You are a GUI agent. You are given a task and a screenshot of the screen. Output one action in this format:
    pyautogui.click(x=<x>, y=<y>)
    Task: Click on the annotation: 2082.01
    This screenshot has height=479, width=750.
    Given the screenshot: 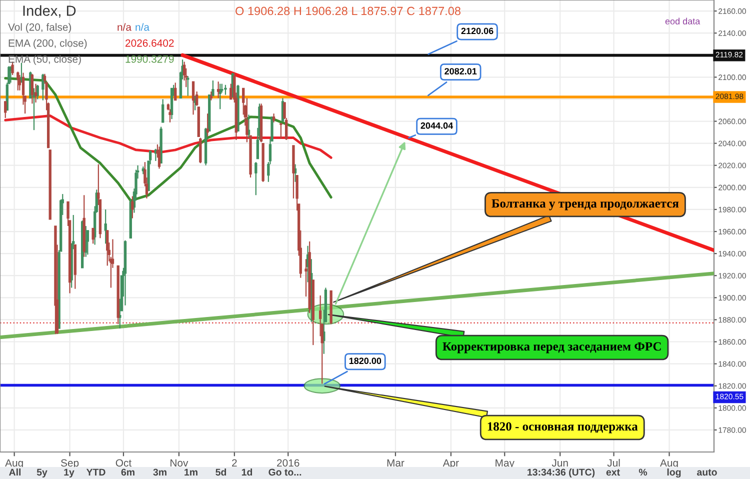 What is the action you would take?
    pyautogui.click(x=460, y=71)
    